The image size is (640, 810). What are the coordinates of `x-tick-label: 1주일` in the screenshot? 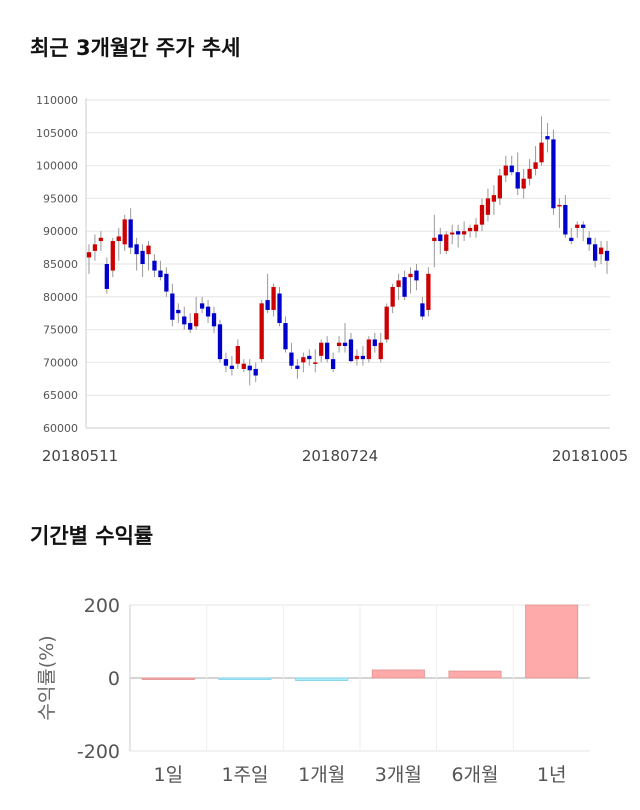 It's located at (244, 775).